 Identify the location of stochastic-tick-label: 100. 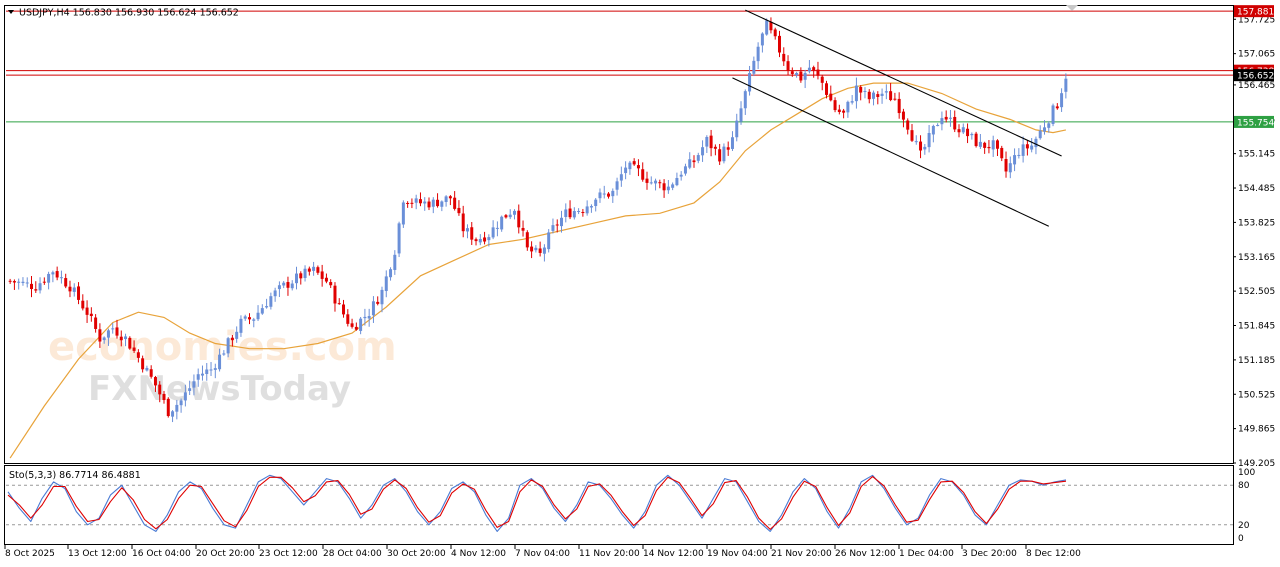
(1246, 473).